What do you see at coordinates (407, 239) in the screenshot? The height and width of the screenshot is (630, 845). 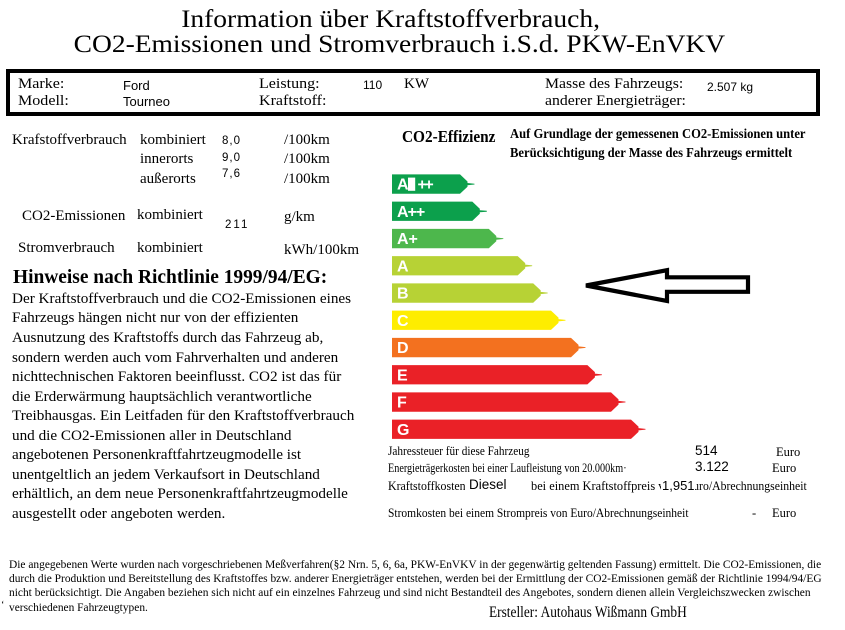 I see `svg-text: A+` at bounding box center [407, 239].